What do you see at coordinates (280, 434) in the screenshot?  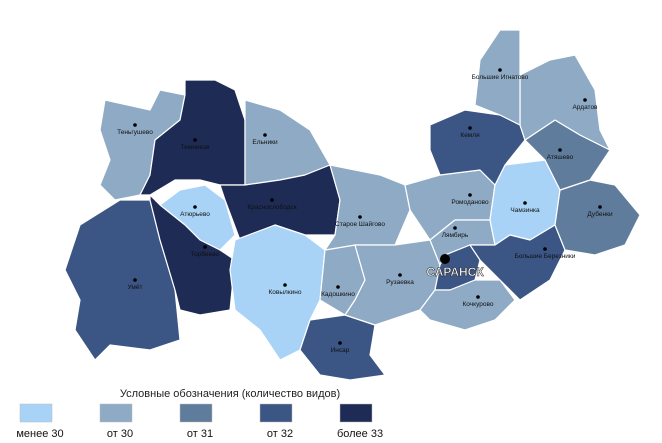 I see `legend-label: от 32` at bounding box center [280, 434].